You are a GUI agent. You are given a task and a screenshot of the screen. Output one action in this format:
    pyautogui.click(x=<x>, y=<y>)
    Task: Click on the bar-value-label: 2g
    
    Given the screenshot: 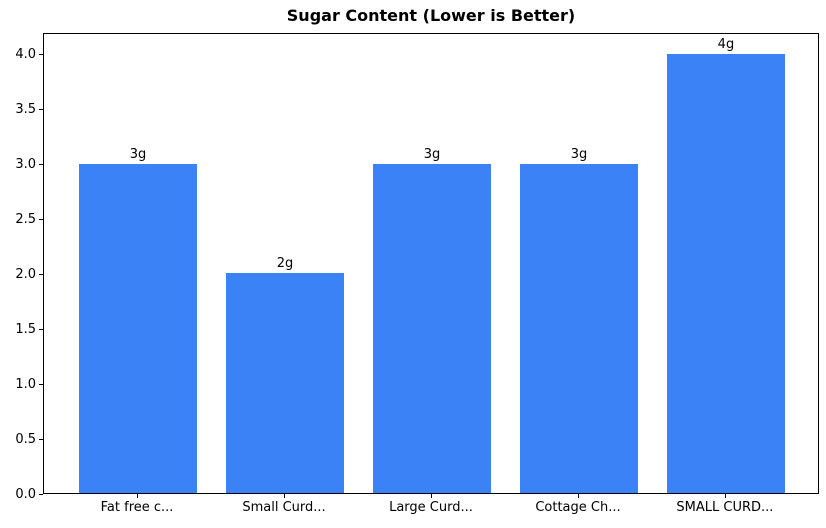 What is the action you would take?
    pyautogui.click(x=285, y=264)
    